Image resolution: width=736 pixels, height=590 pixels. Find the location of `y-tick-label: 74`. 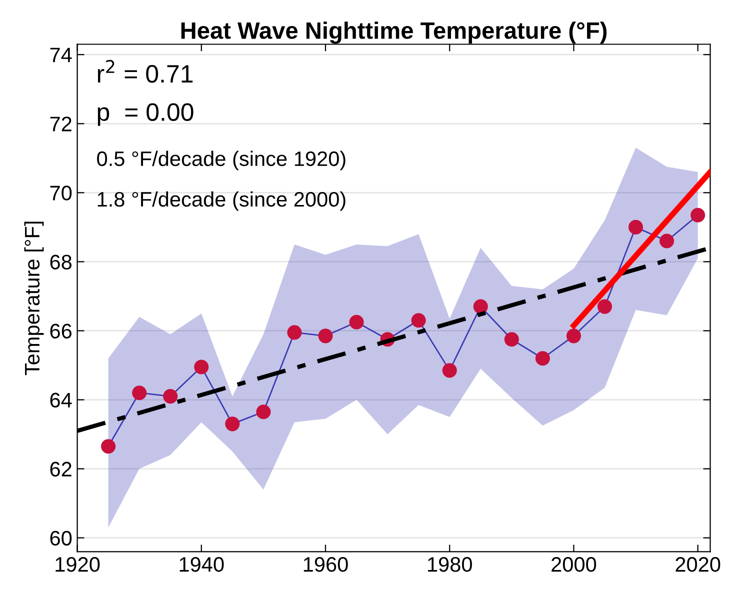

y-tick-label: 74 is located at coordinates (61, 55).